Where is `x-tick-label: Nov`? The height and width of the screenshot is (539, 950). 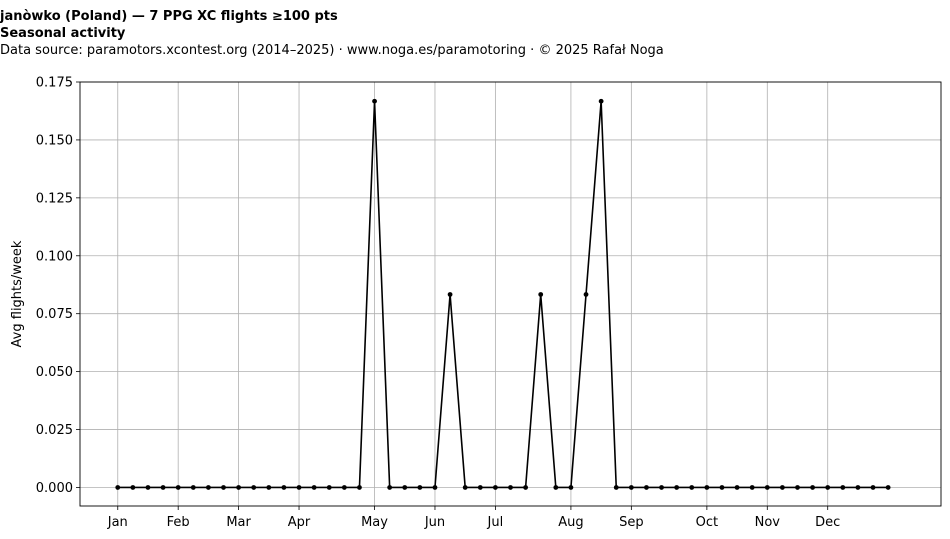
x-tick-label: Nov is located at coordinates (768, 522).